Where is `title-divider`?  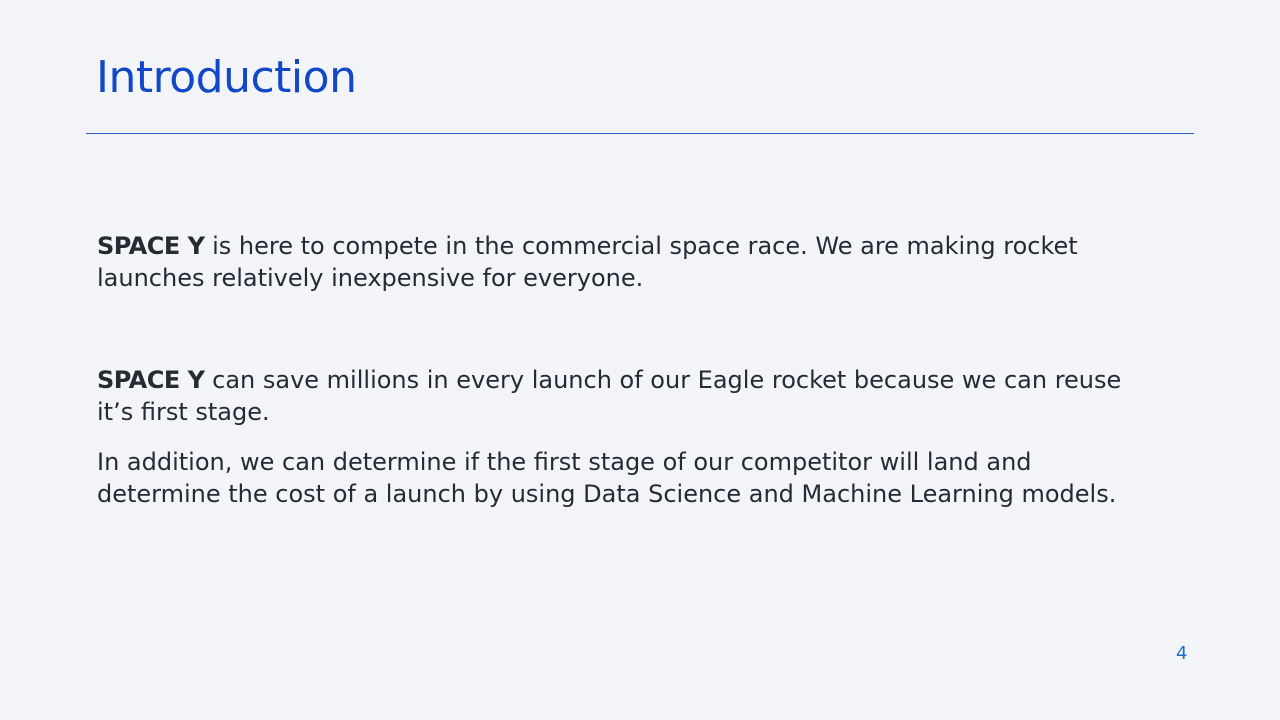 title-divider is located at coordinates (640, 133).